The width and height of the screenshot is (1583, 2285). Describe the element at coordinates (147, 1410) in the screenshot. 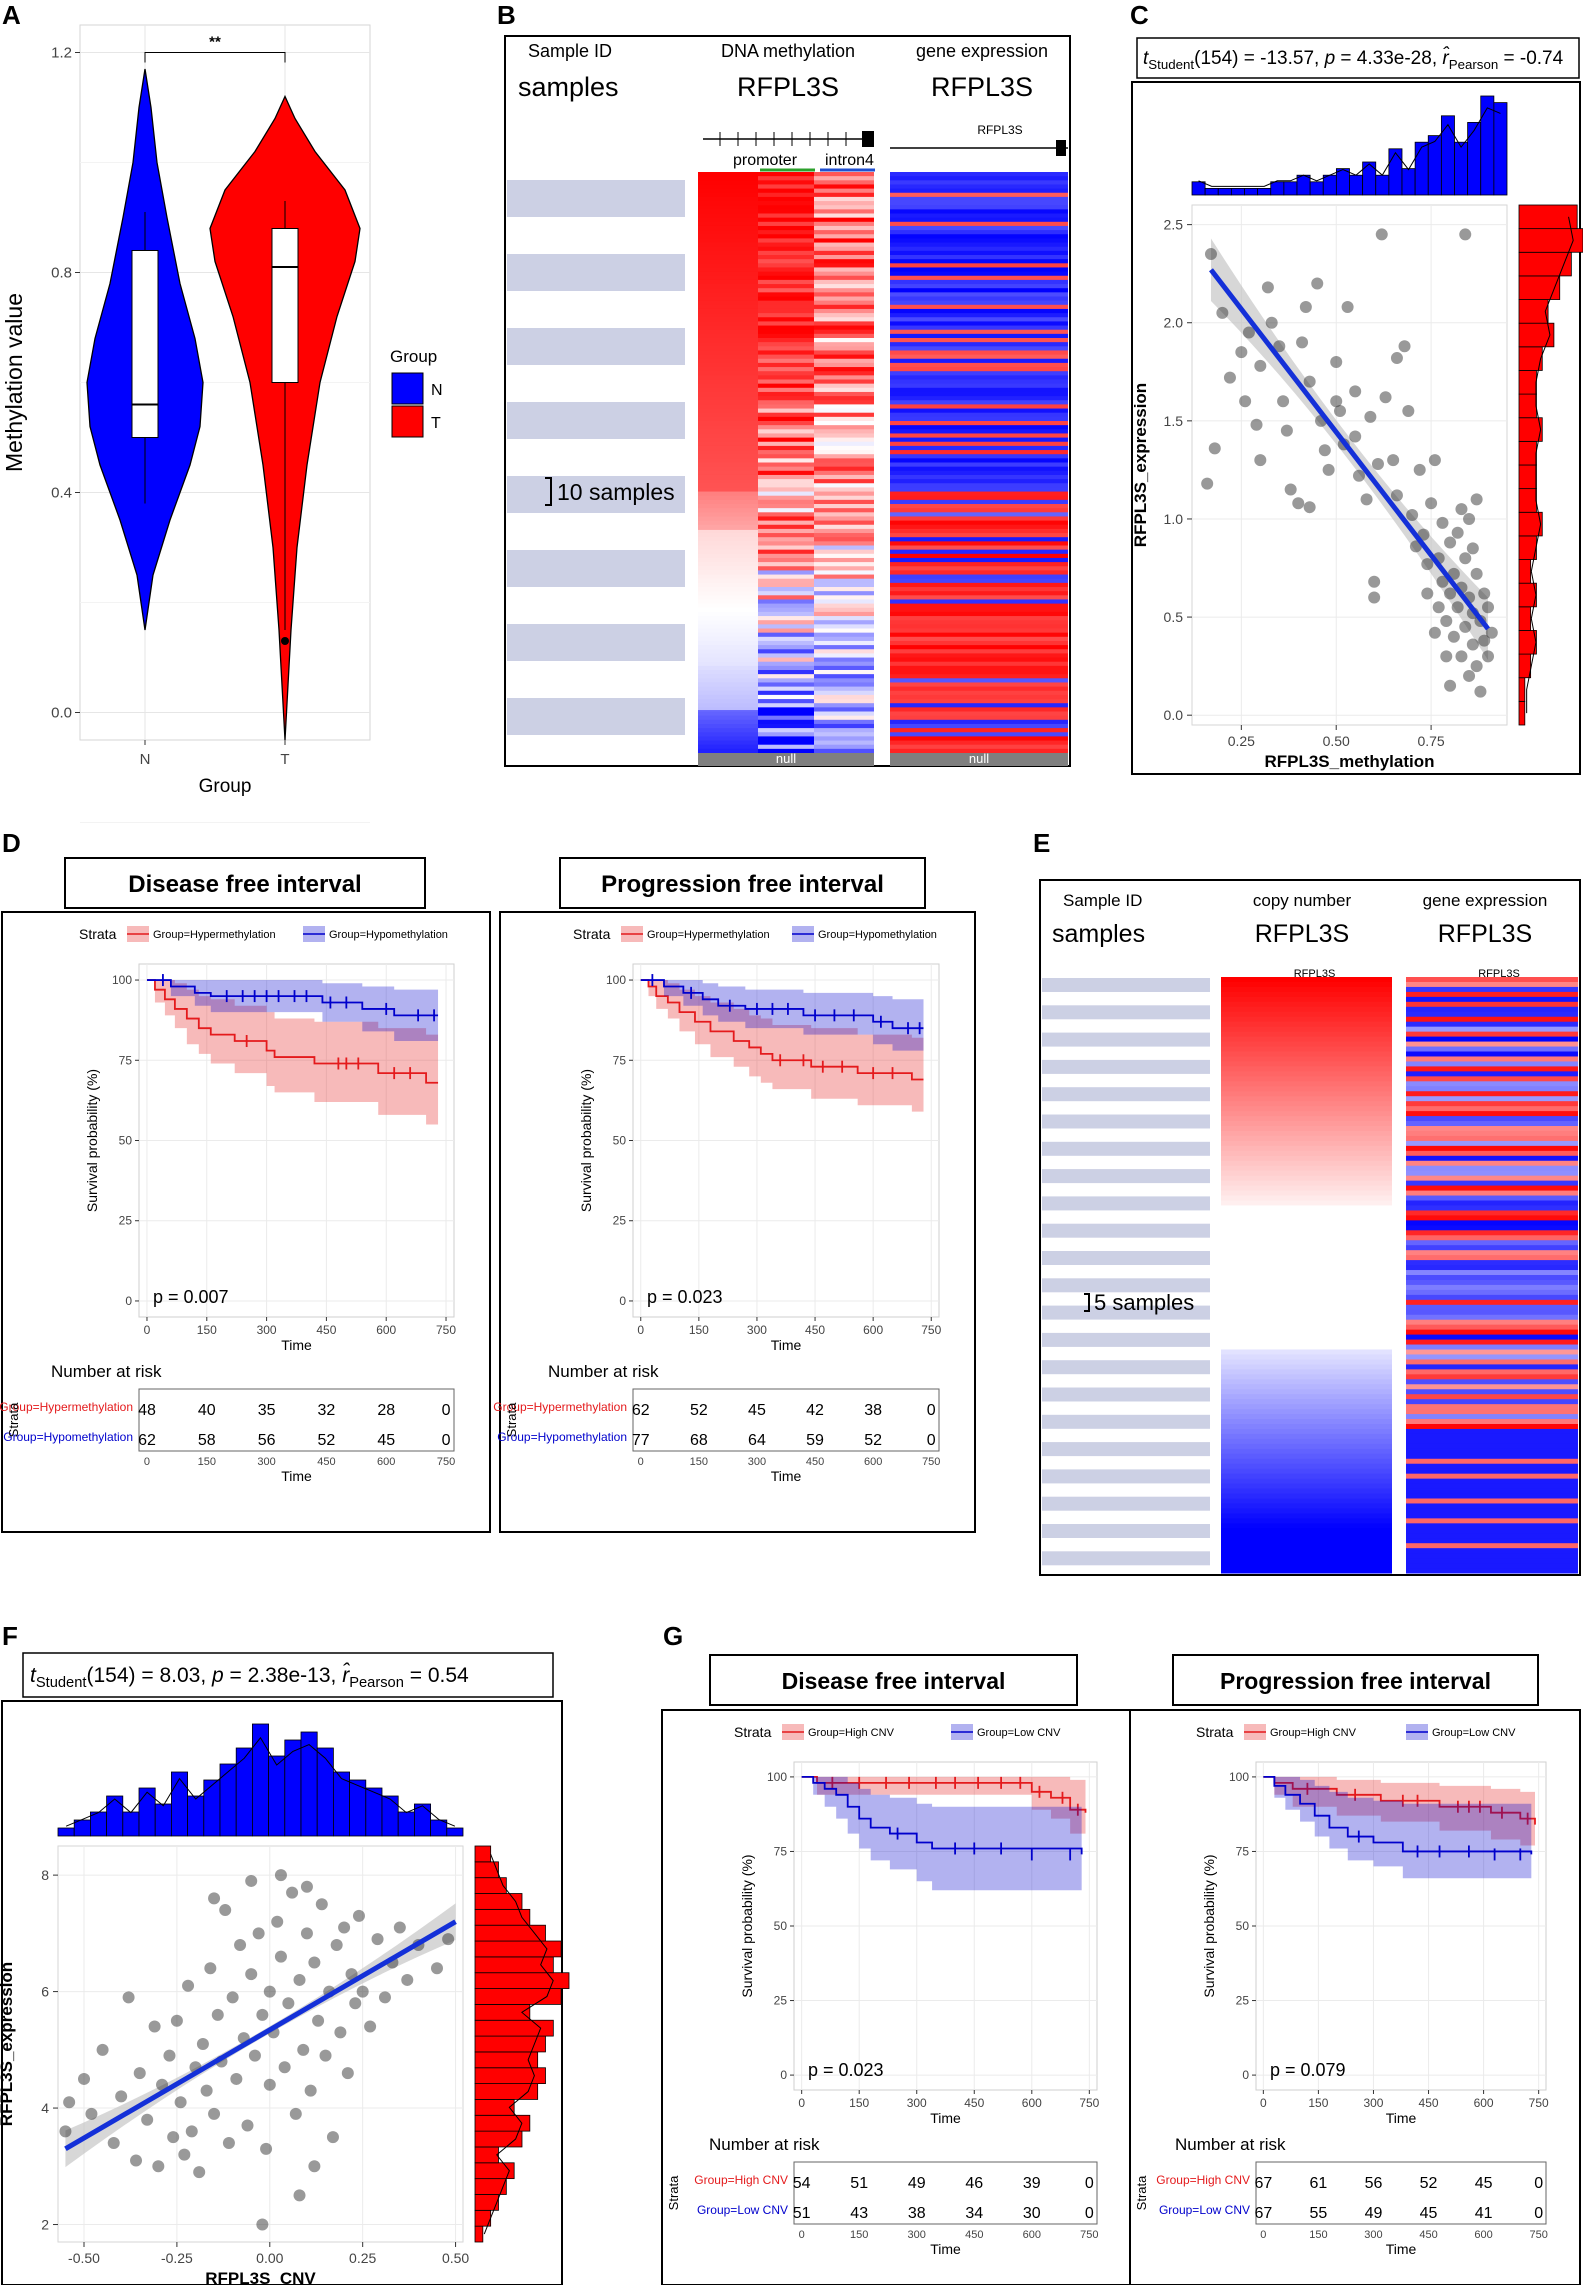

I see `risk-value: 48` at that location.